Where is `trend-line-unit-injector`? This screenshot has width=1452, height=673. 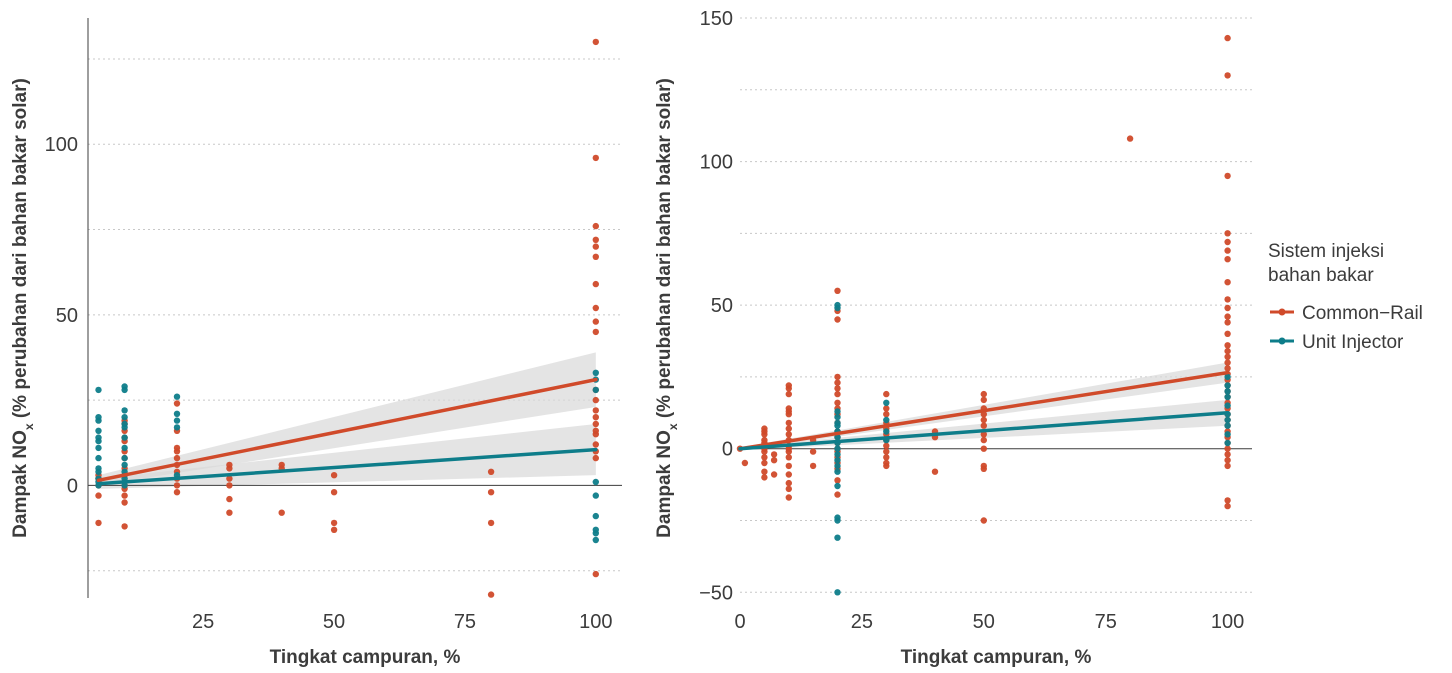
trend-line-unit-injector is located at coordinates (347, 466).